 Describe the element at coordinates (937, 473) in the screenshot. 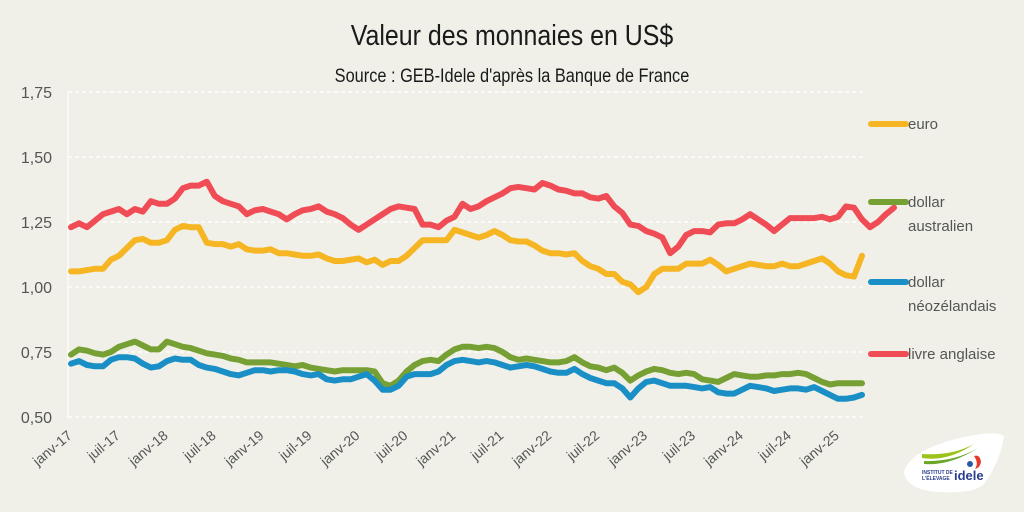

I see `logo-line1: INSTITUT DE` at that location.